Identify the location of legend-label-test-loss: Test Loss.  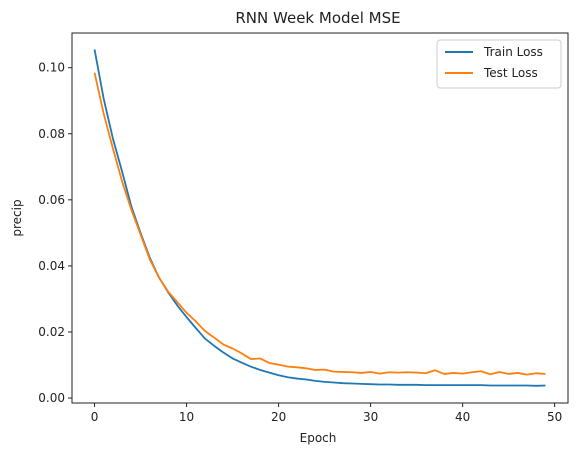
(510, 73).